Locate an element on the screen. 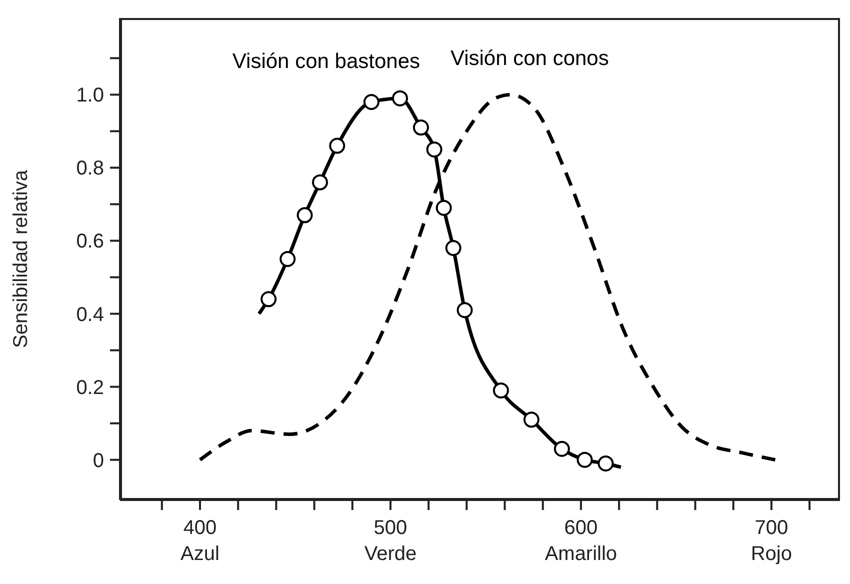 The width and height of the screenshot is (850, 584). x-tick-label: 600 Amarillo is located at coordinates (581, 541).